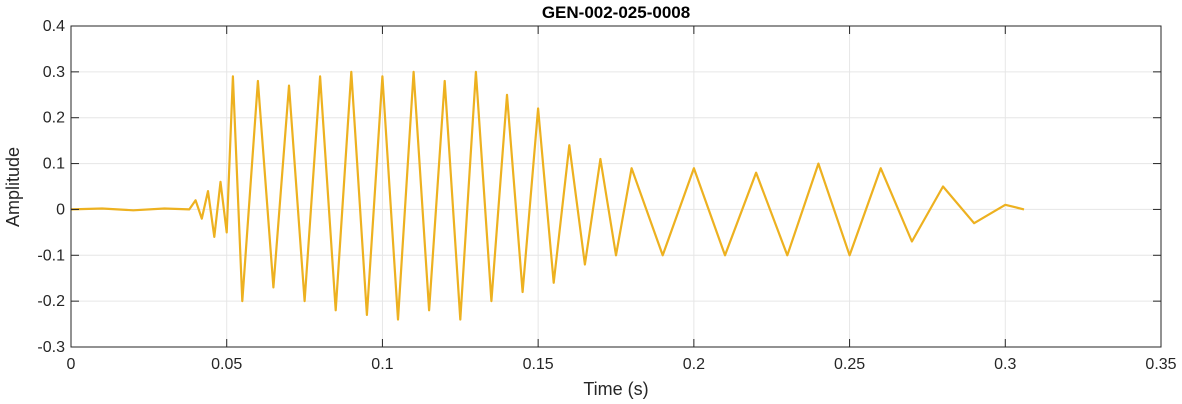 The height and width of the screenshot is (404, 1182). Describe the element at coordinates (849, 364) in the screenshot. I see `x-tick-label: 0.25` at that location.